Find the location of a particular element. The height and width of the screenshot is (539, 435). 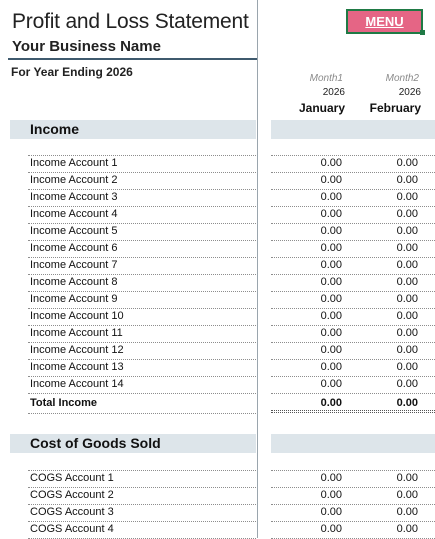

income-section-band is located at coordinates (133, 129).